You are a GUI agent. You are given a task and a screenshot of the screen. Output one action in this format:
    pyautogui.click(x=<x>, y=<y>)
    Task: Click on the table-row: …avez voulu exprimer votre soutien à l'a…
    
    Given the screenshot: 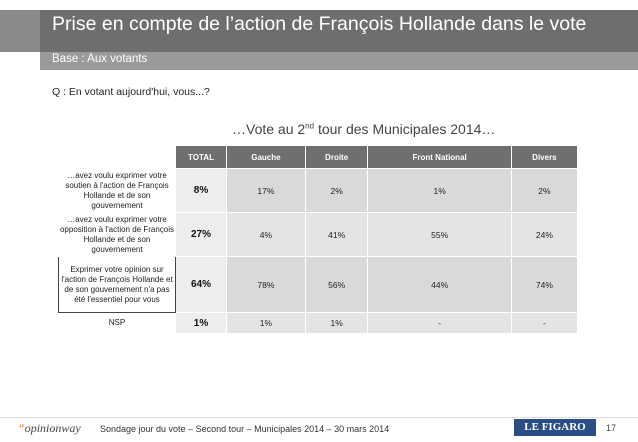 What is the action you would take?
    pyautogui.click(x=318, y=190)
    